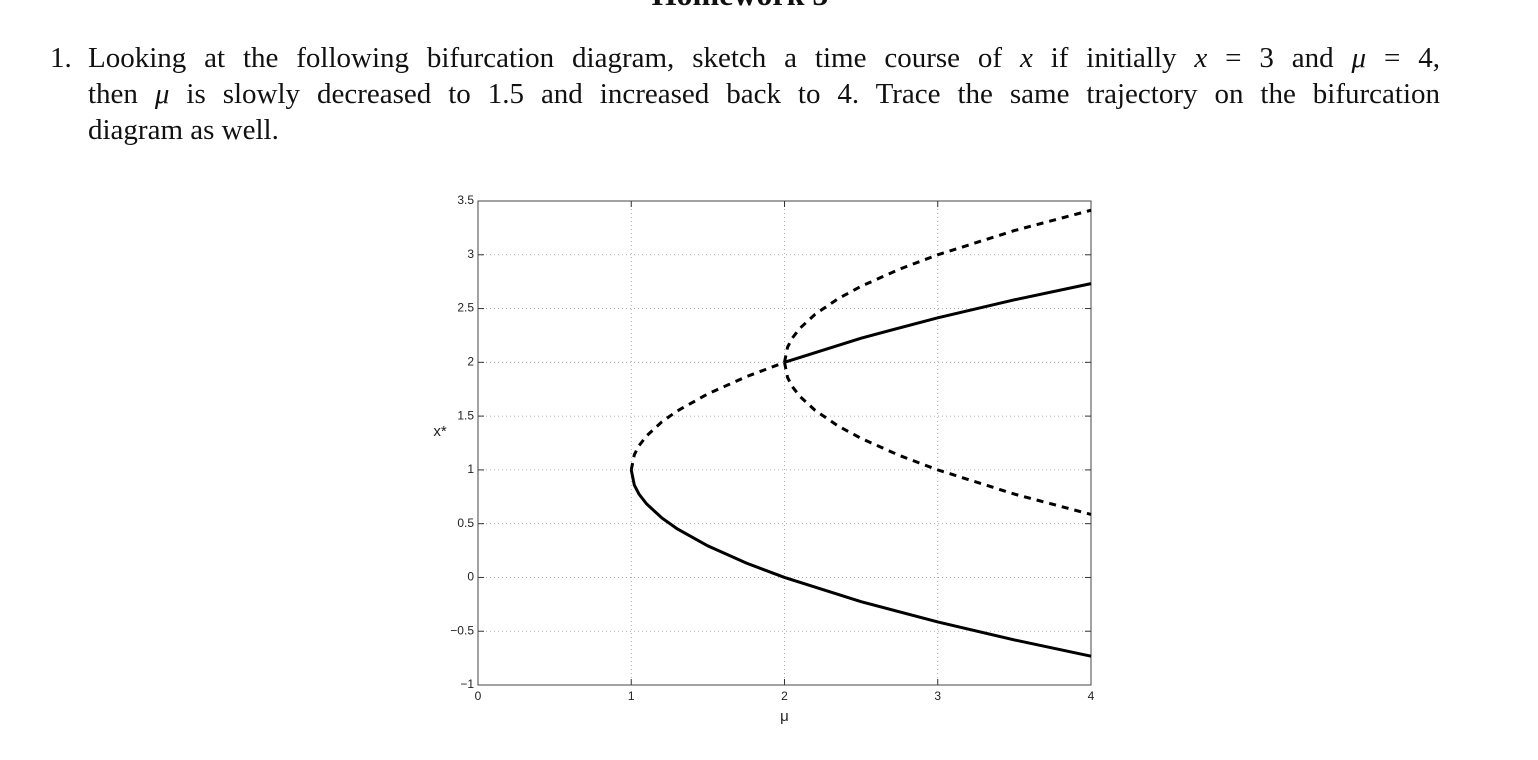 The height and width of the screenshot is (760, 1538). What do you see at coordinates (1113, 58) in the screenshot?
I see `text: if initially` at bounding box center [1113, 58].